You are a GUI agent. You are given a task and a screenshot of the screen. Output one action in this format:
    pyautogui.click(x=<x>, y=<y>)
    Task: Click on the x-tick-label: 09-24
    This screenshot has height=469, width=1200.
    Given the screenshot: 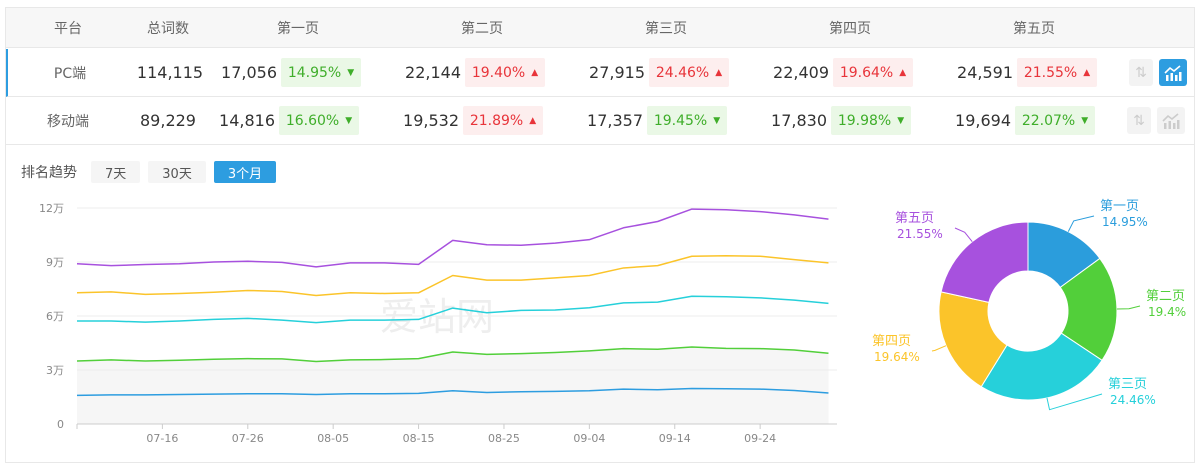 What is the action you would take?
    pyautogui.click(x=760, y=438)
    